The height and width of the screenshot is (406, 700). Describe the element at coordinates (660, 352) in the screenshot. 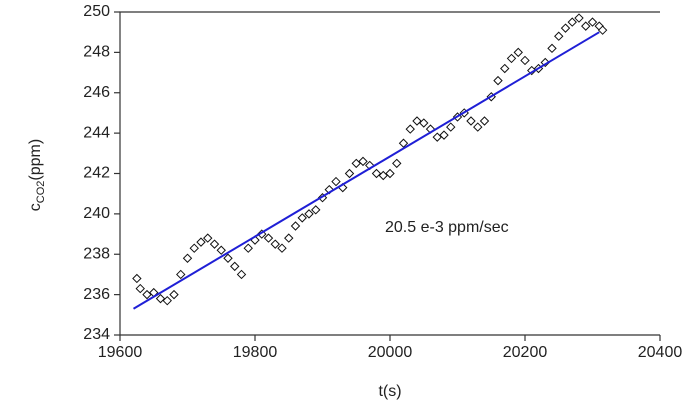

I see `x-tick-label: 20400` at that location.